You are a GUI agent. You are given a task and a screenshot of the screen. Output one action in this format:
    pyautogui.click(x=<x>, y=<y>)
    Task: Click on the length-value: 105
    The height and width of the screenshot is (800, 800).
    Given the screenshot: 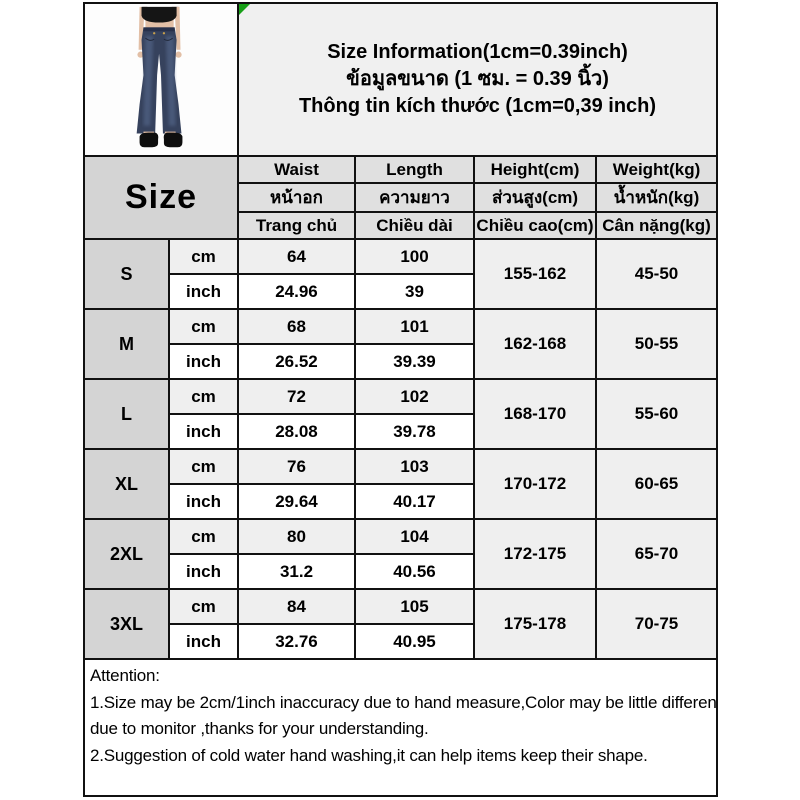 What is the action you would take?
    pyautogui.click(x=414, y=606)
    